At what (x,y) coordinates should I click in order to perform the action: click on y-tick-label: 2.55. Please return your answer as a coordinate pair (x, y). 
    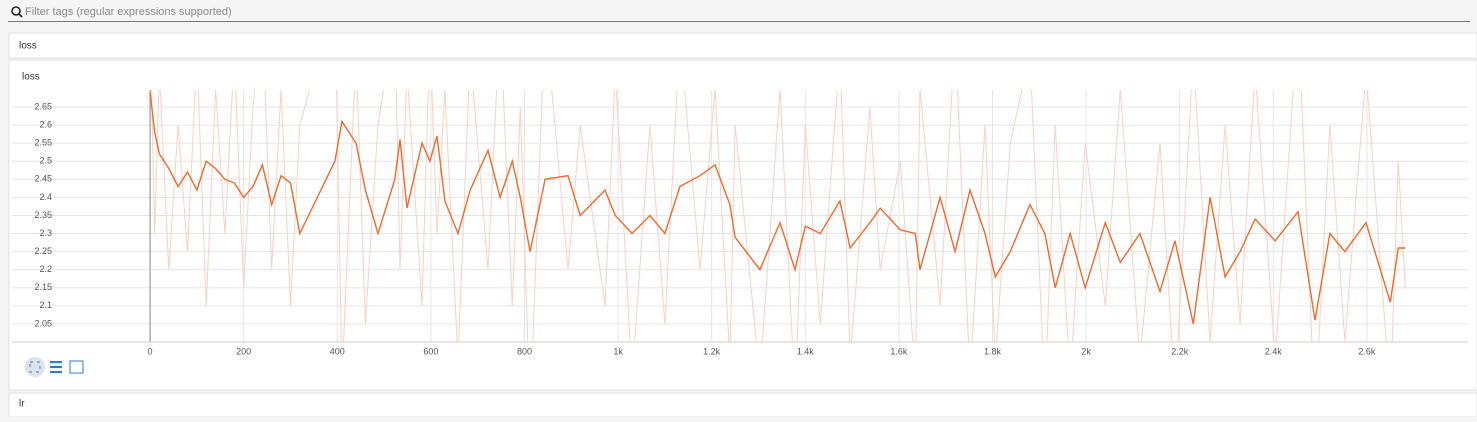
    Looking at the image, I should click on (43, 143).